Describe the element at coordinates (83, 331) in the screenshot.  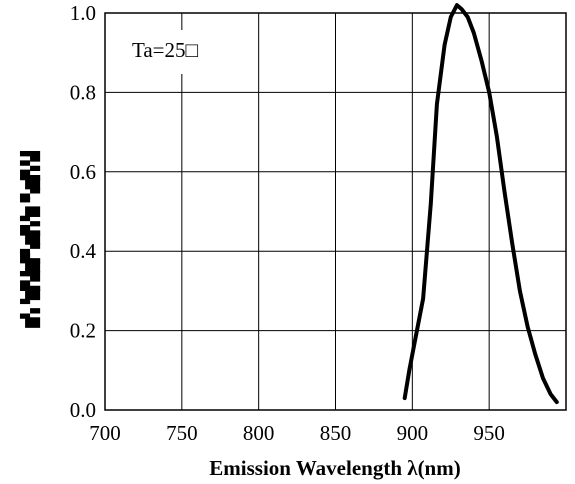
I see `y-tick-label: 0.2` at that location.